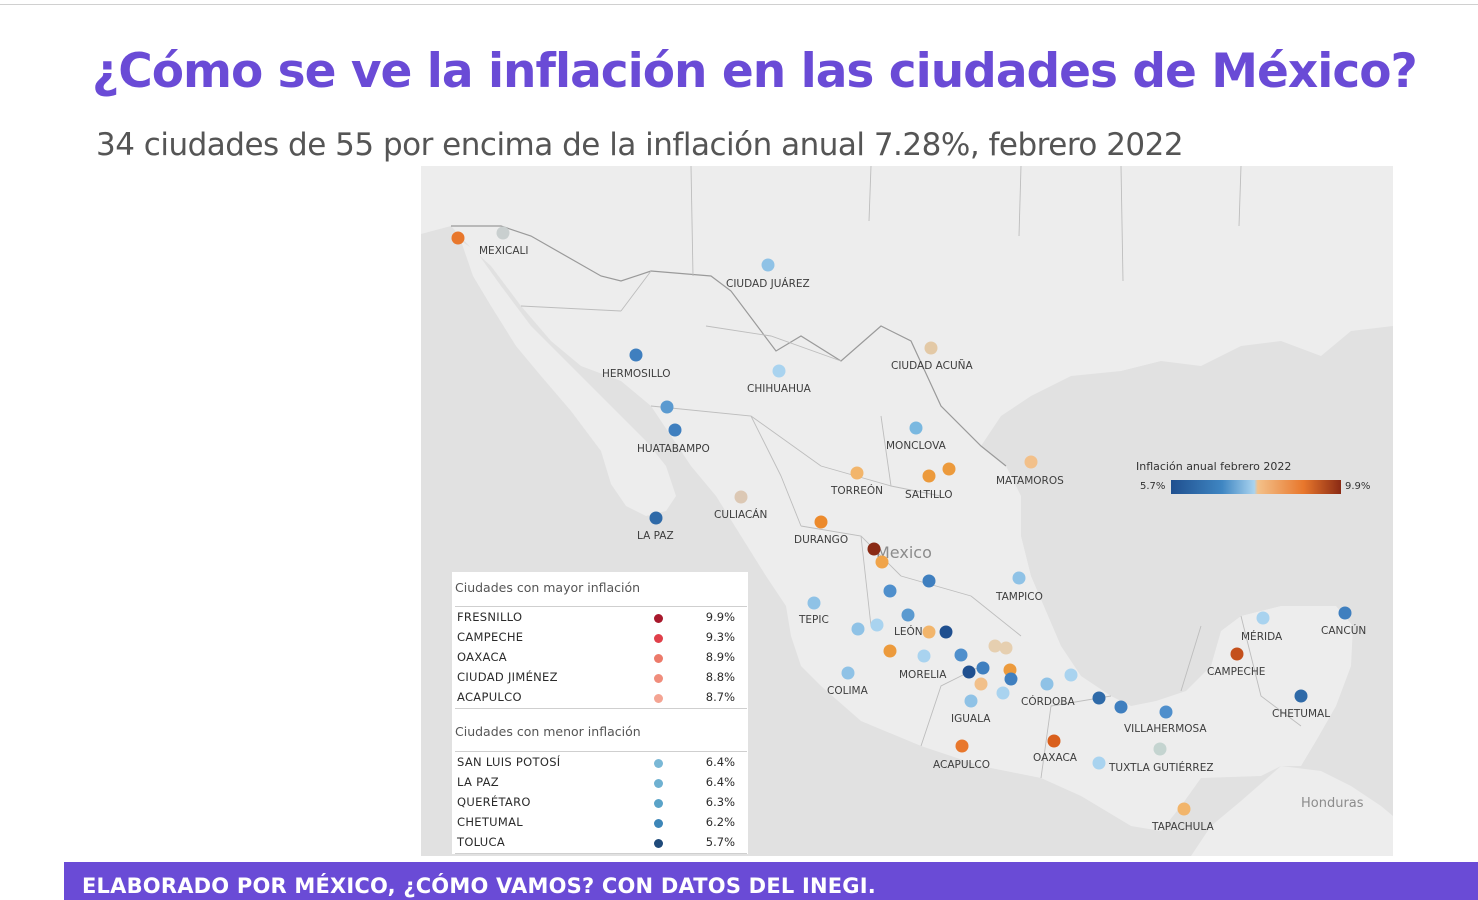  Describe the element at coordinates (971, 719) in the screenshot. I see `city-label-iguala: IGUALA` at that location.